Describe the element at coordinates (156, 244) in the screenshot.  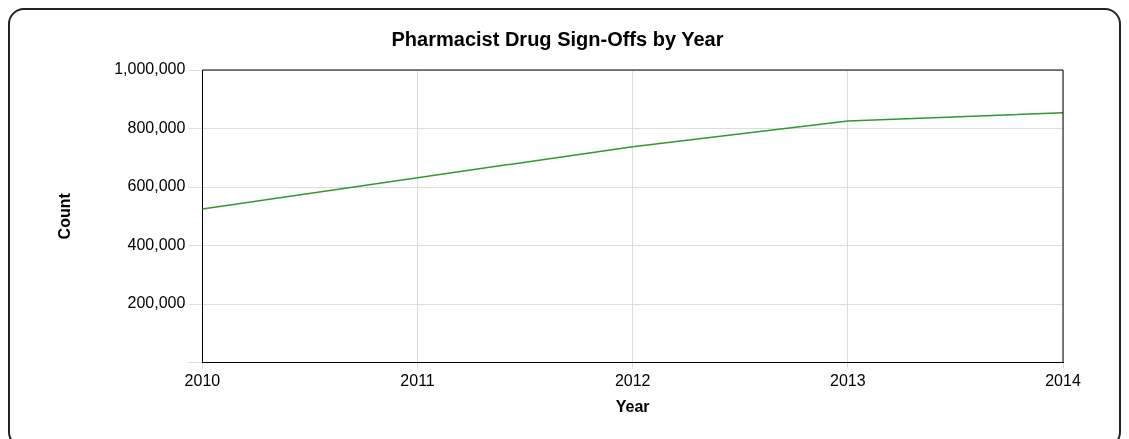
I see `y-tick-label: 400,000` at that location.